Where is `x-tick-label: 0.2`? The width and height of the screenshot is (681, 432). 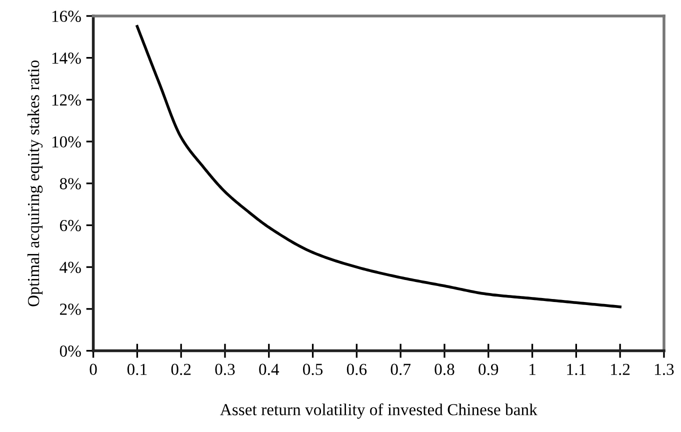
x-tick-label: 0.2 is located at coordinates (181, 370).